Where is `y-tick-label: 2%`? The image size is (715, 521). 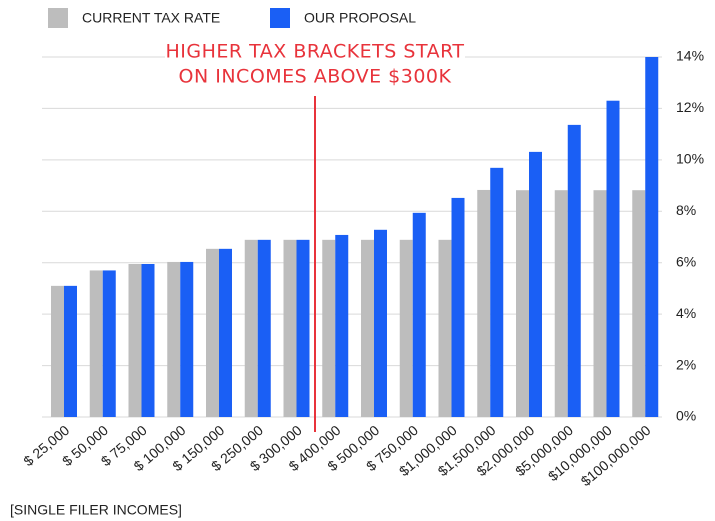 y-tick-label: 2% is located at coordinates (686, 364).